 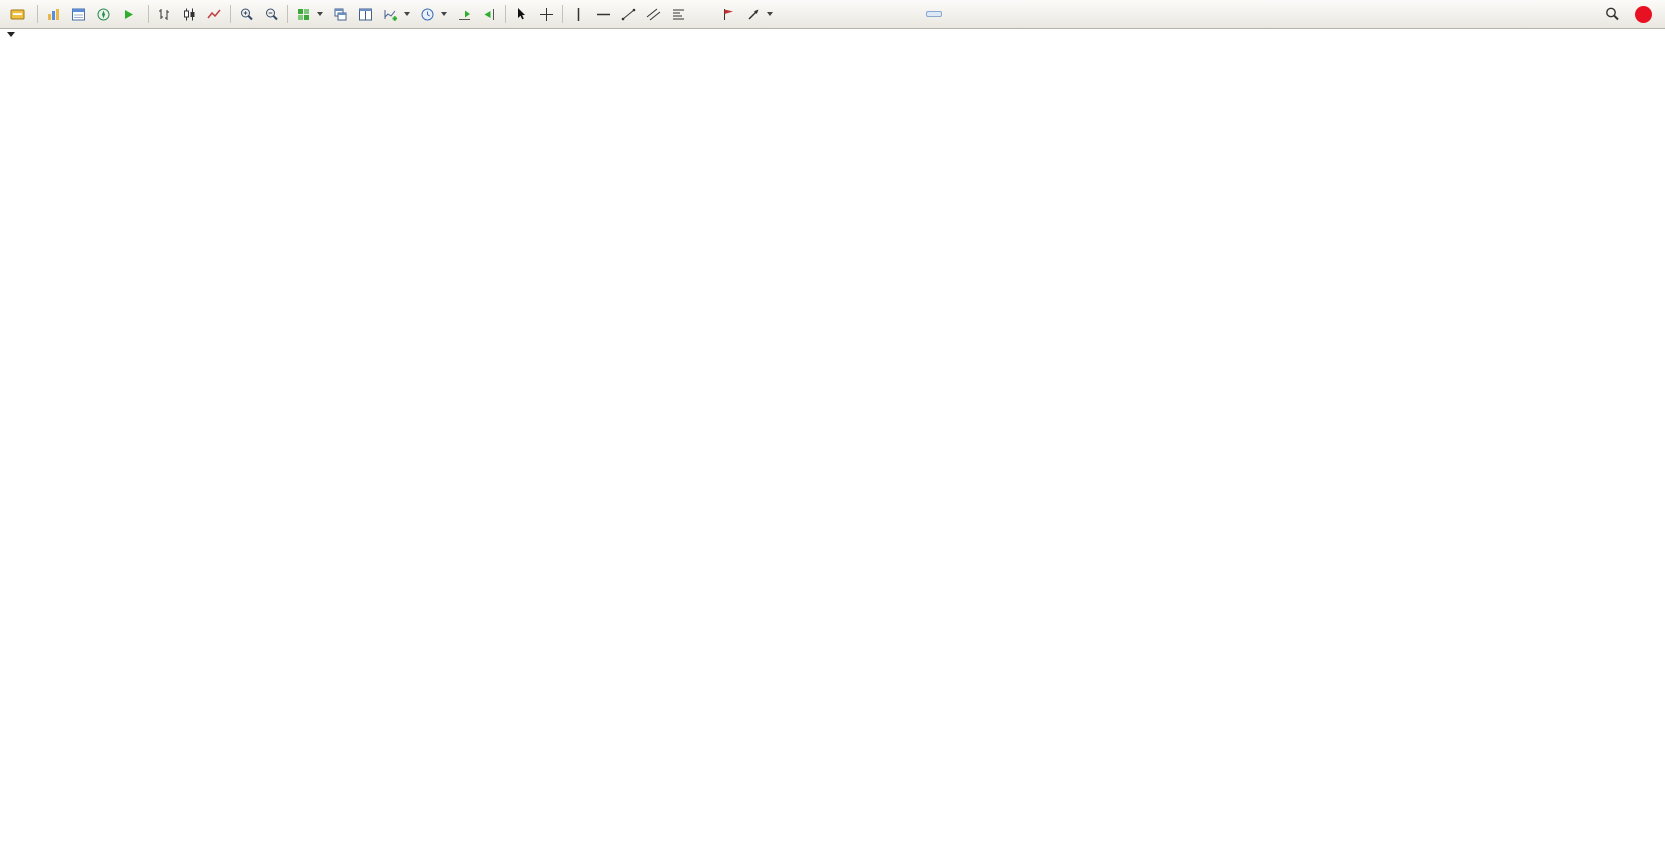 I want to click on autotrading-button, so click(x=130, y=14).